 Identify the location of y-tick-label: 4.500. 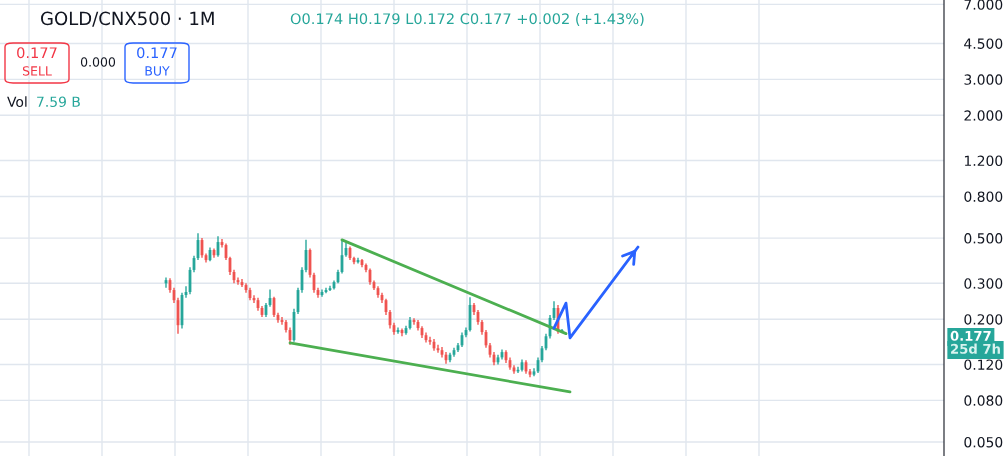
(983, 43).